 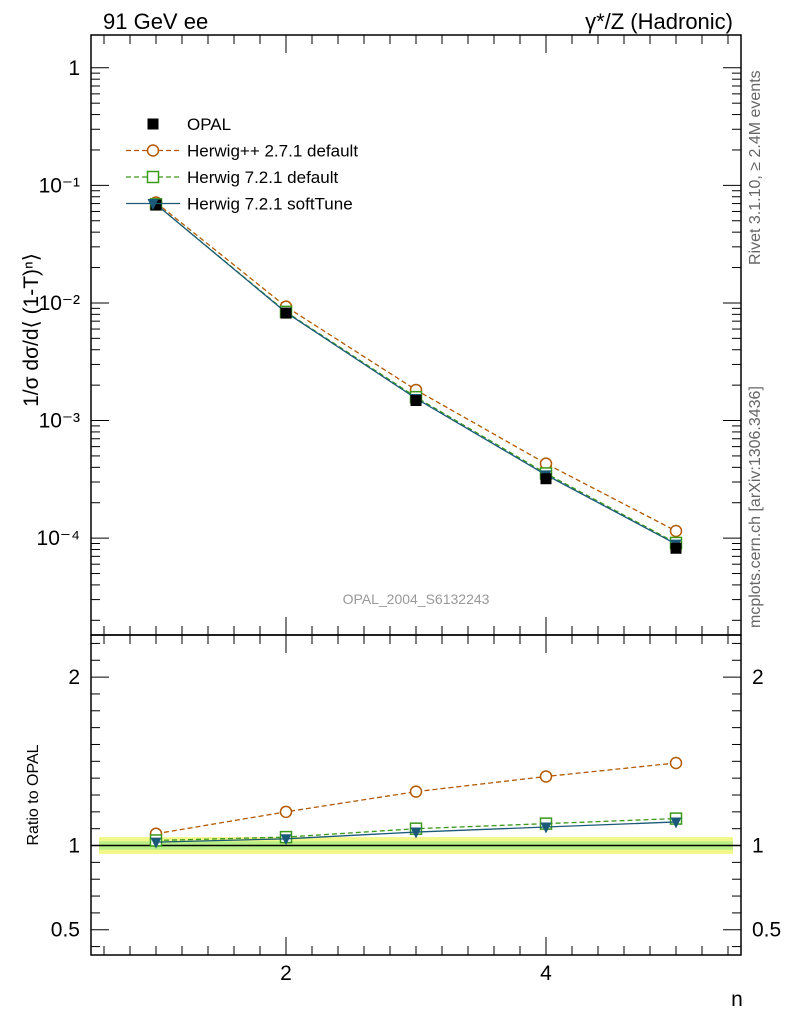 I want to click on rivet-label: Rivet 3.1.10, ≥ 2.4M events, so click(x=755, y=167).